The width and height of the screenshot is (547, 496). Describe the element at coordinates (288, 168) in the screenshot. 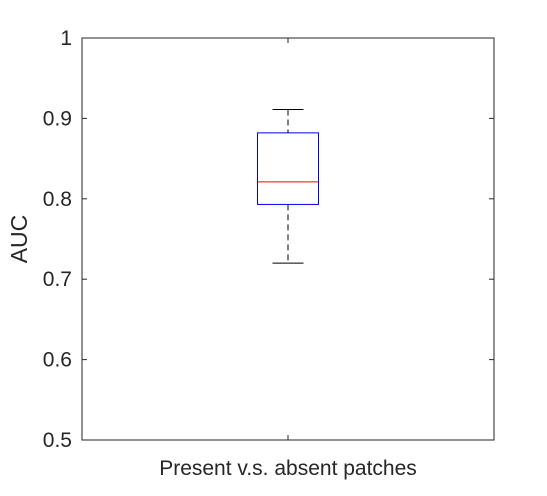

I see `iqr-box` at that location.